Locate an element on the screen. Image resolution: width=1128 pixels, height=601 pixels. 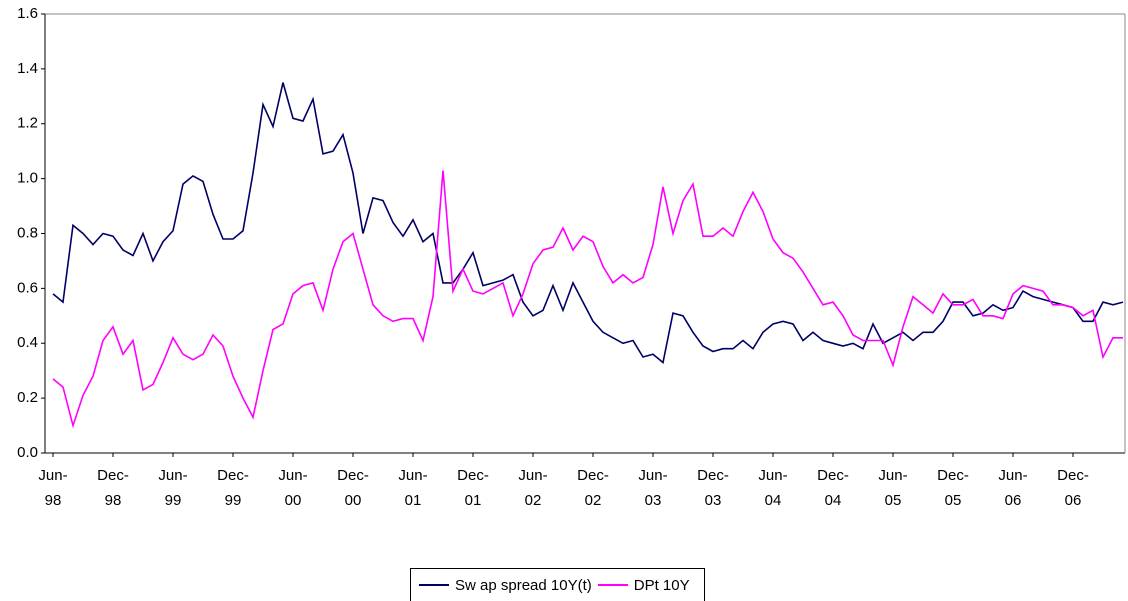
x-tick-label: Jun- 06 is located at coordinates (1013, 488).